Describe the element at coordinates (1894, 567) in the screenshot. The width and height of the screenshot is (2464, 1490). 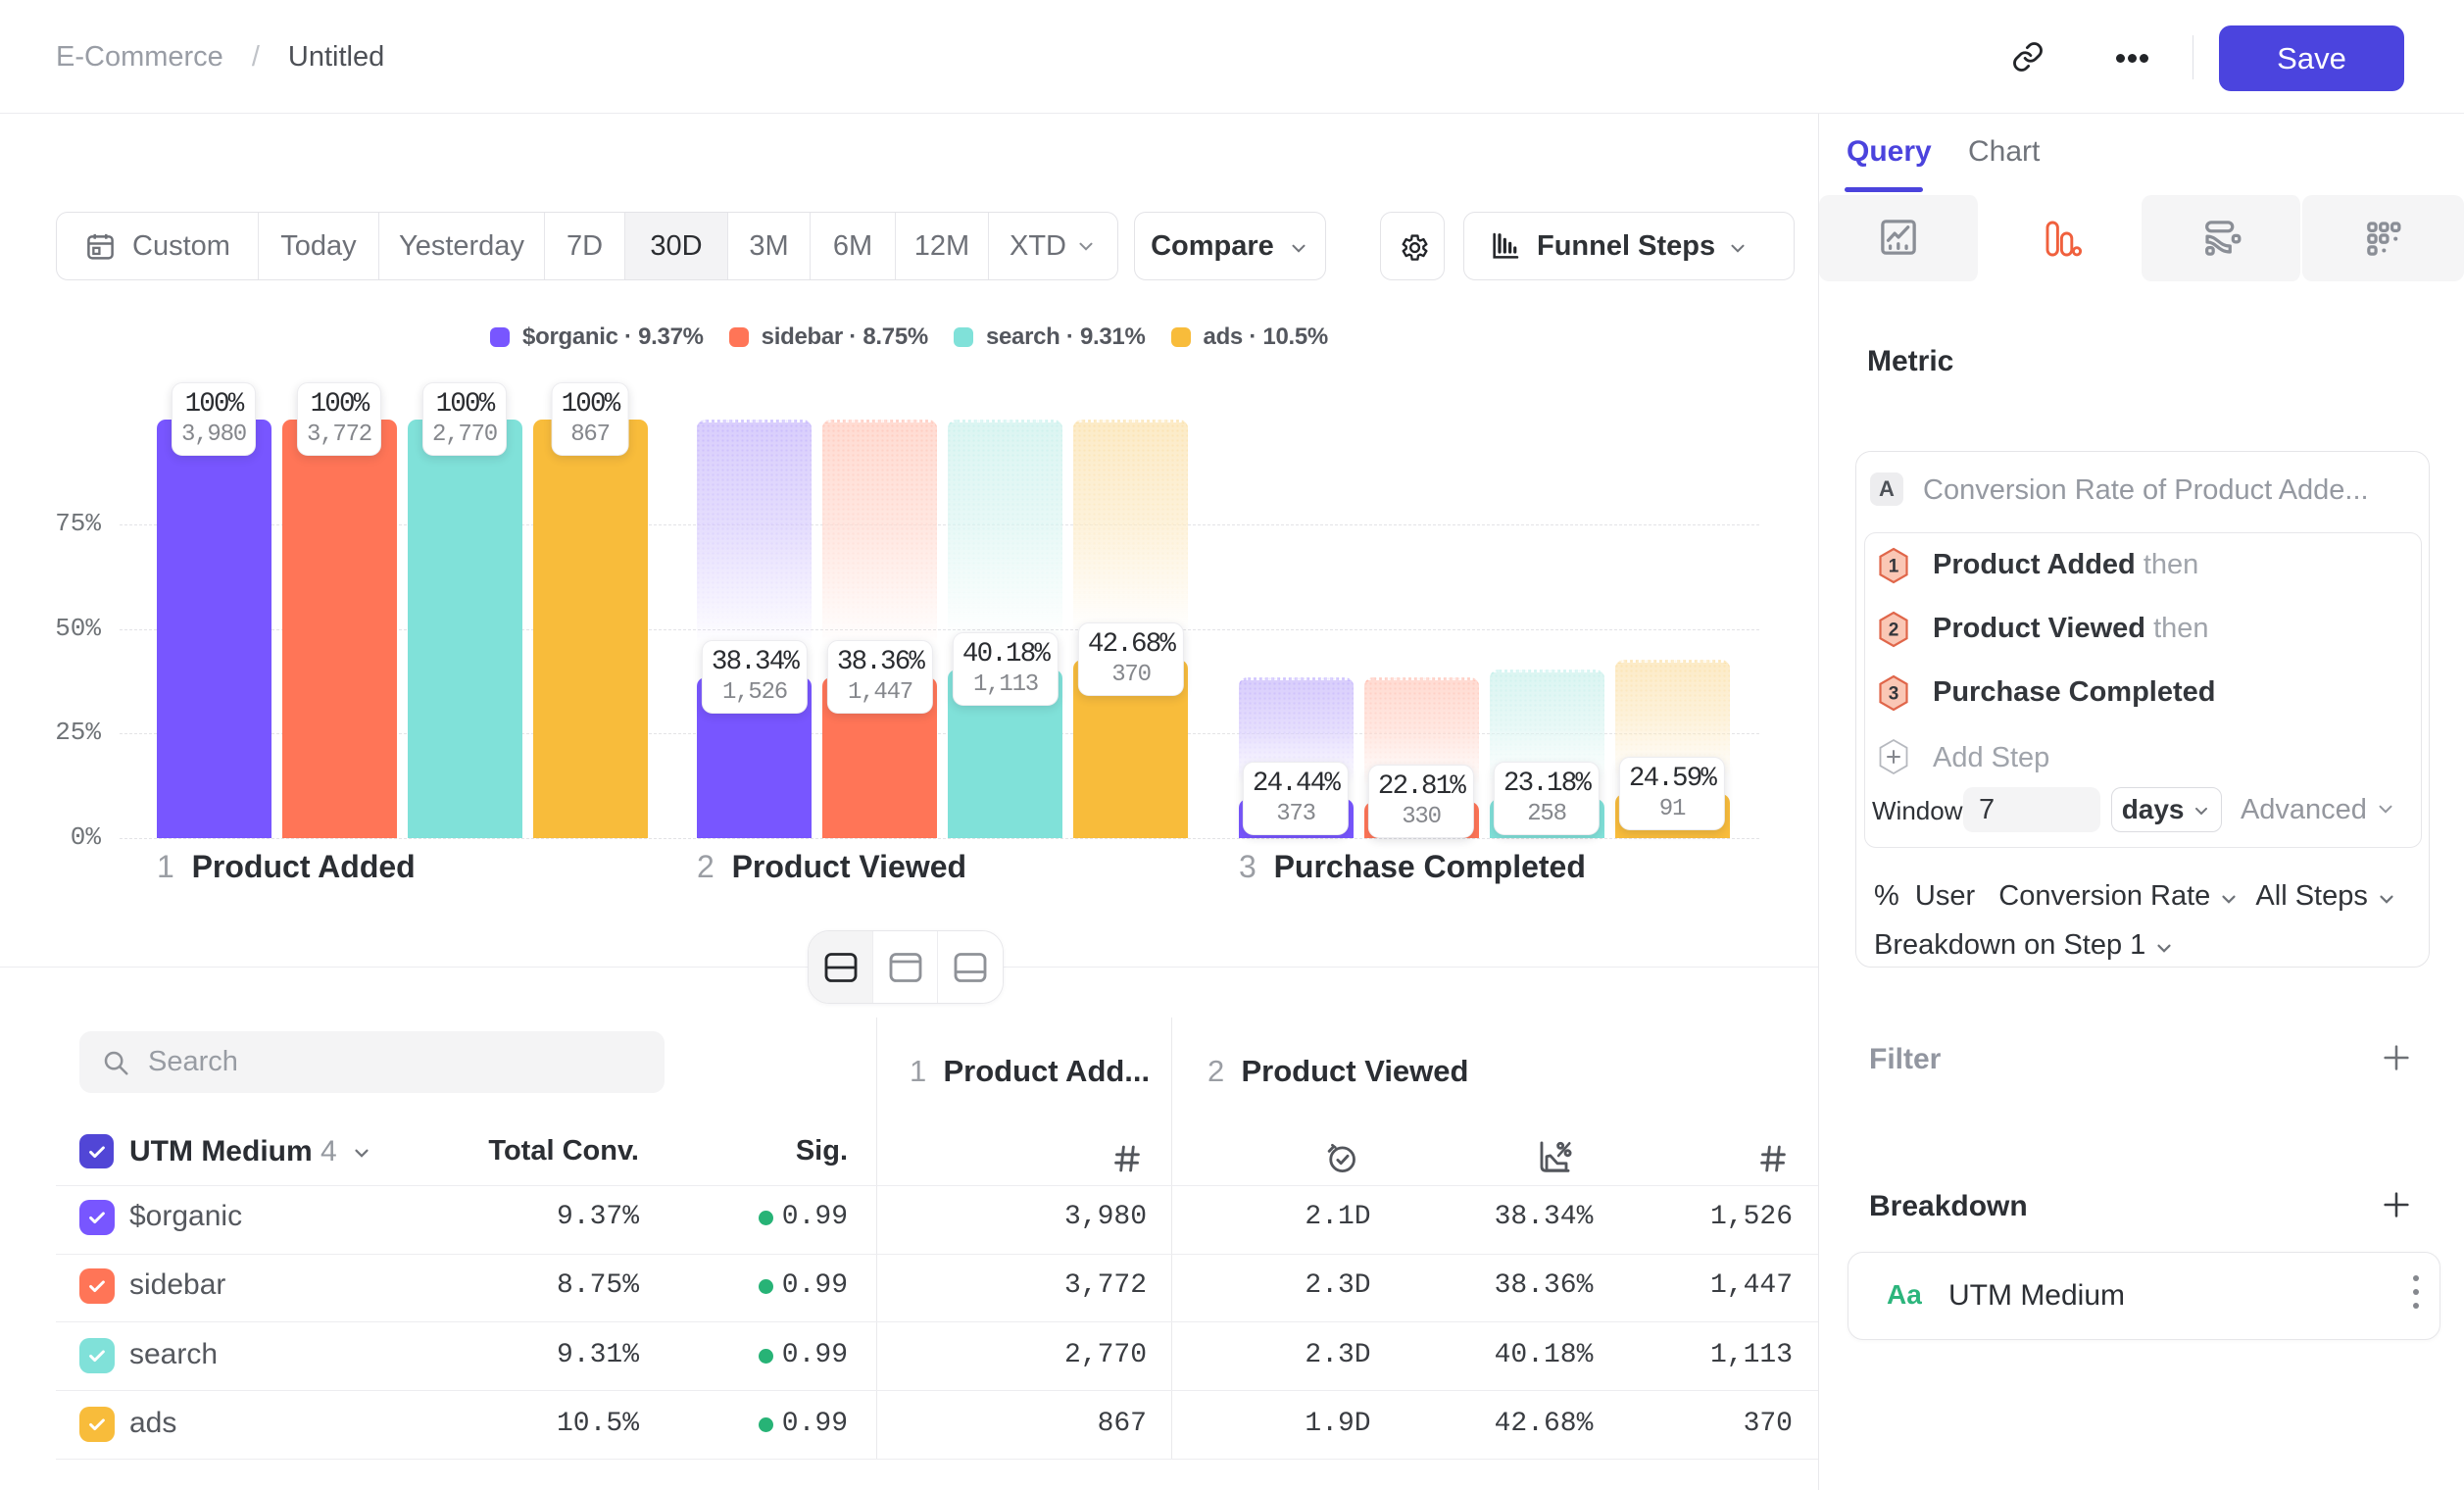
I see `svg-text: 1` at that location.